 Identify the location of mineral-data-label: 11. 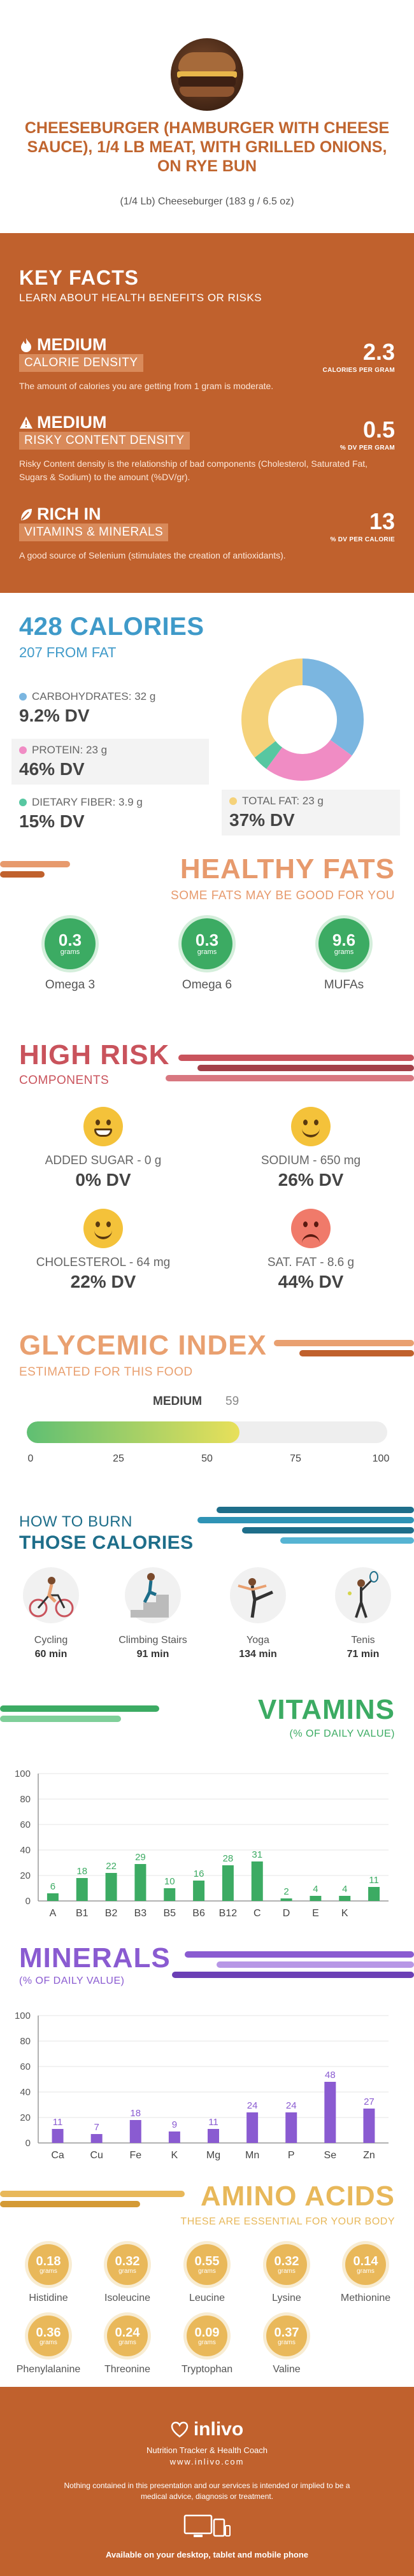
(58, 2122).